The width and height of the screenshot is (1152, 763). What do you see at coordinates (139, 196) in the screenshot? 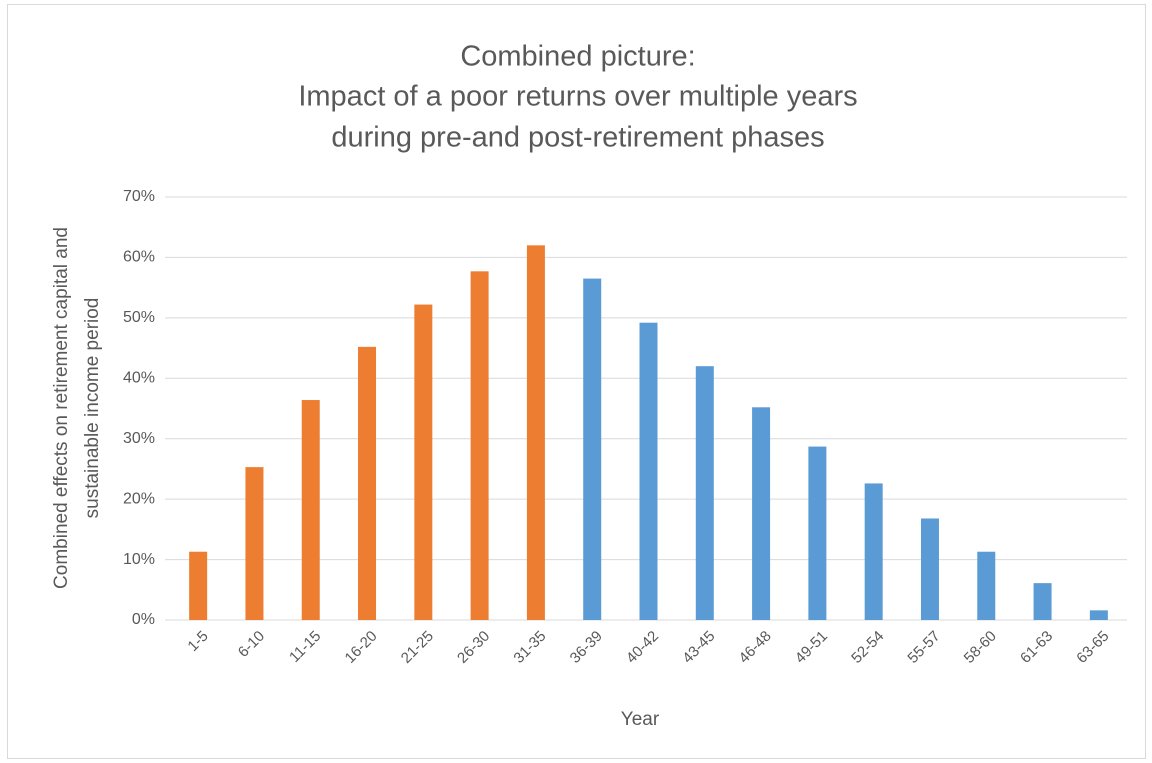
I see `y-tick-label: 70%` at bounding box center [139, 196].